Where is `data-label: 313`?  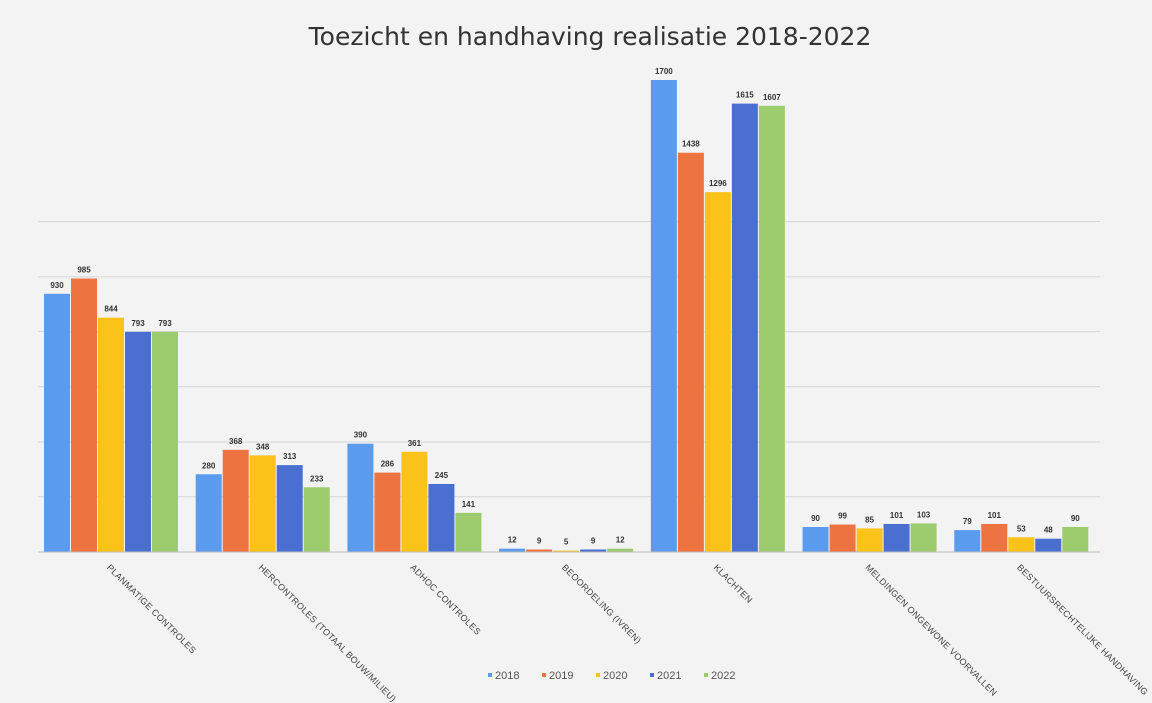
data-label: 313 is located at coordinates (290, 456).